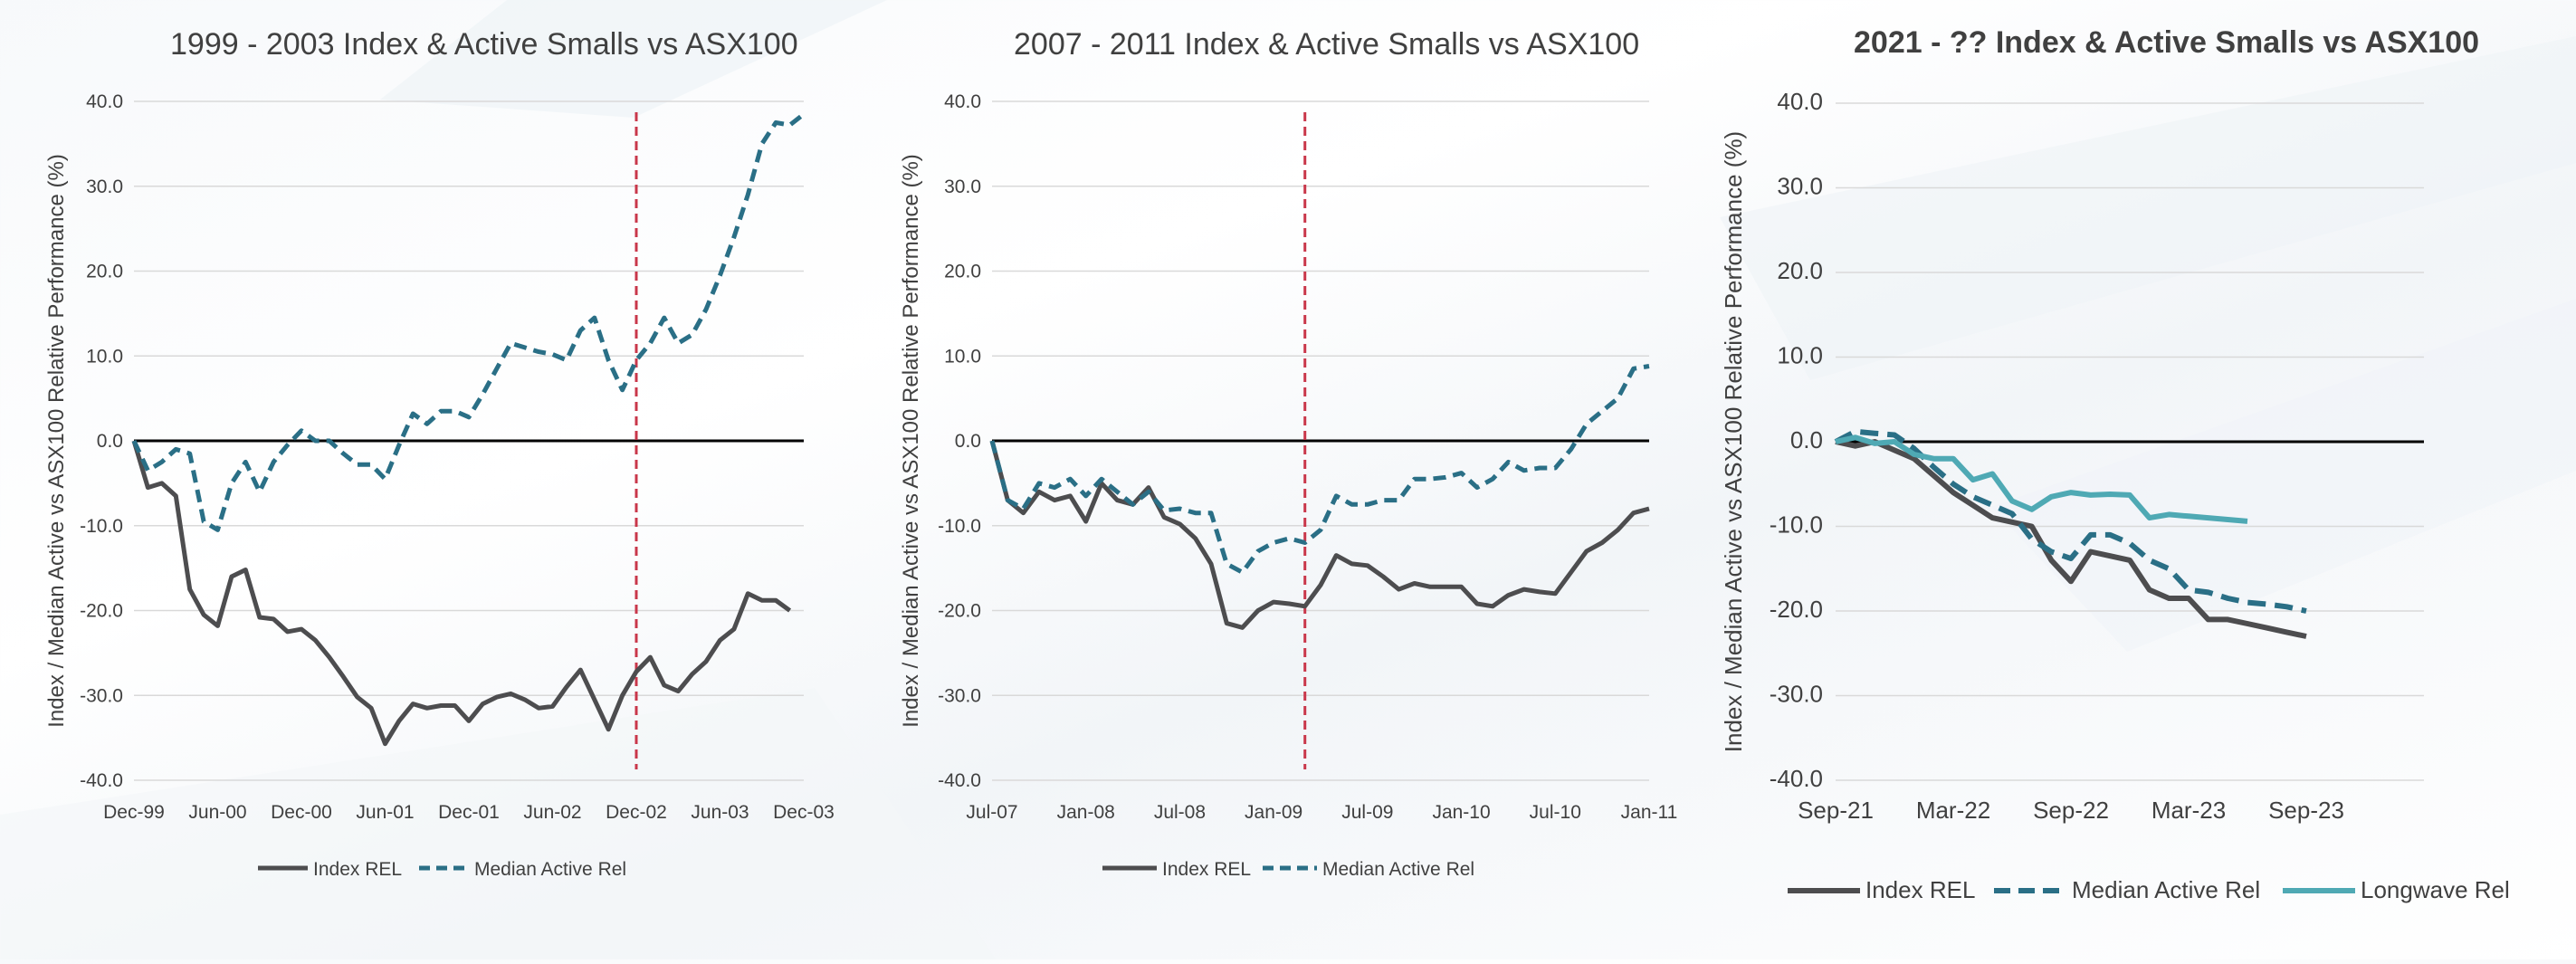 This screenshot has height=964, width=2576. I want to click on x-tick-label: Dec-03, so click(804, 813).